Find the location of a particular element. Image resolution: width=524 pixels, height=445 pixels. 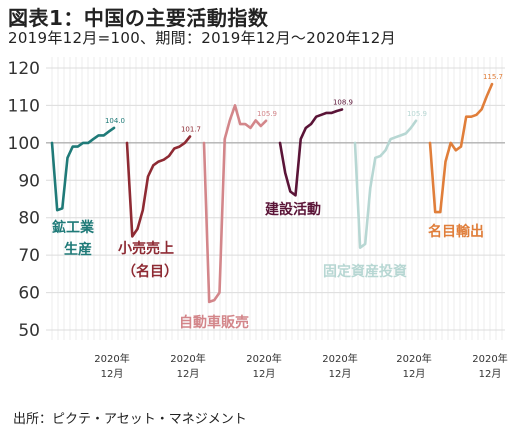

series-label: 自動車販売 is located at coordinates (214, 322).